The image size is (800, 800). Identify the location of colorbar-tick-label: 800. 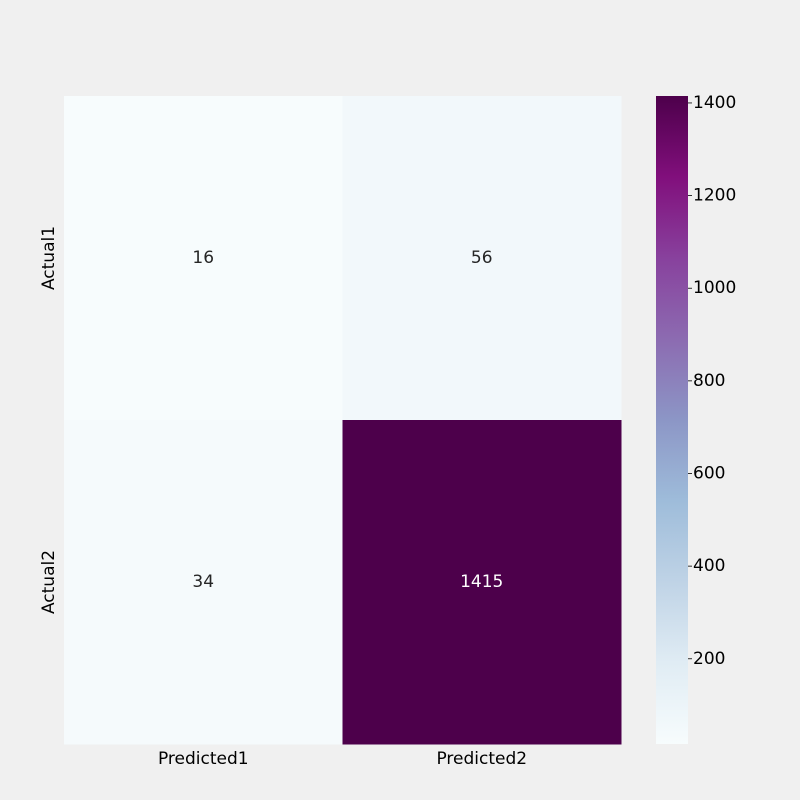
(709, 381).